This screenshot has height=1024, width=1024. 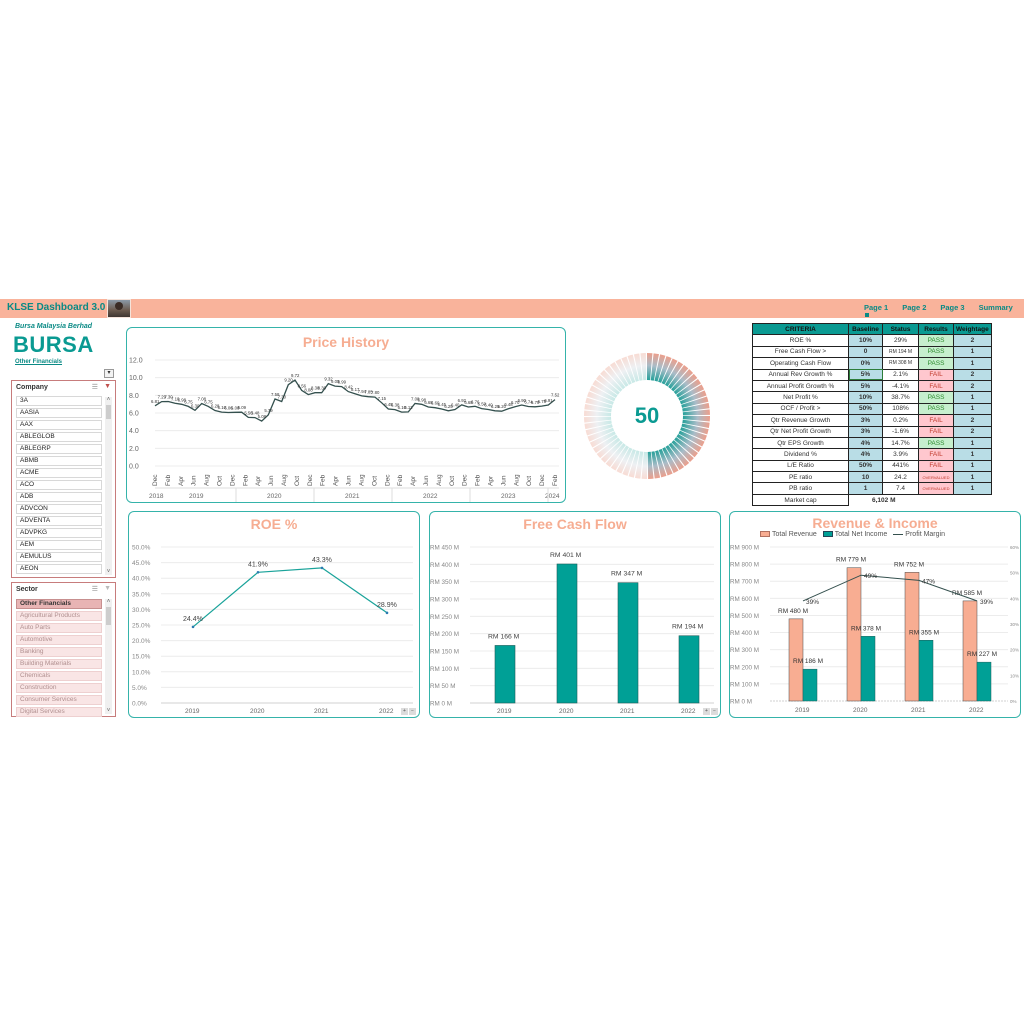 What do you see at coordinates (865, 363) in the screenshot?
I see `baseline-cell: 0%` at bounding box center [865, 363].